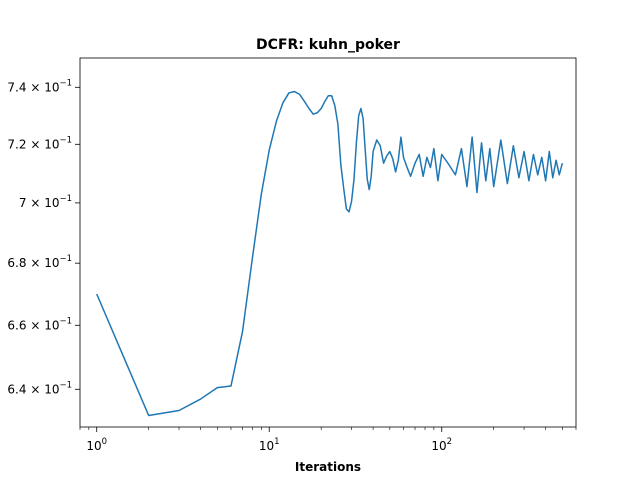  Describe the element at coordinates (39, 388) in the screenshot. I see `y-tick-label: 6.4 × 10⁻¹` at that location.